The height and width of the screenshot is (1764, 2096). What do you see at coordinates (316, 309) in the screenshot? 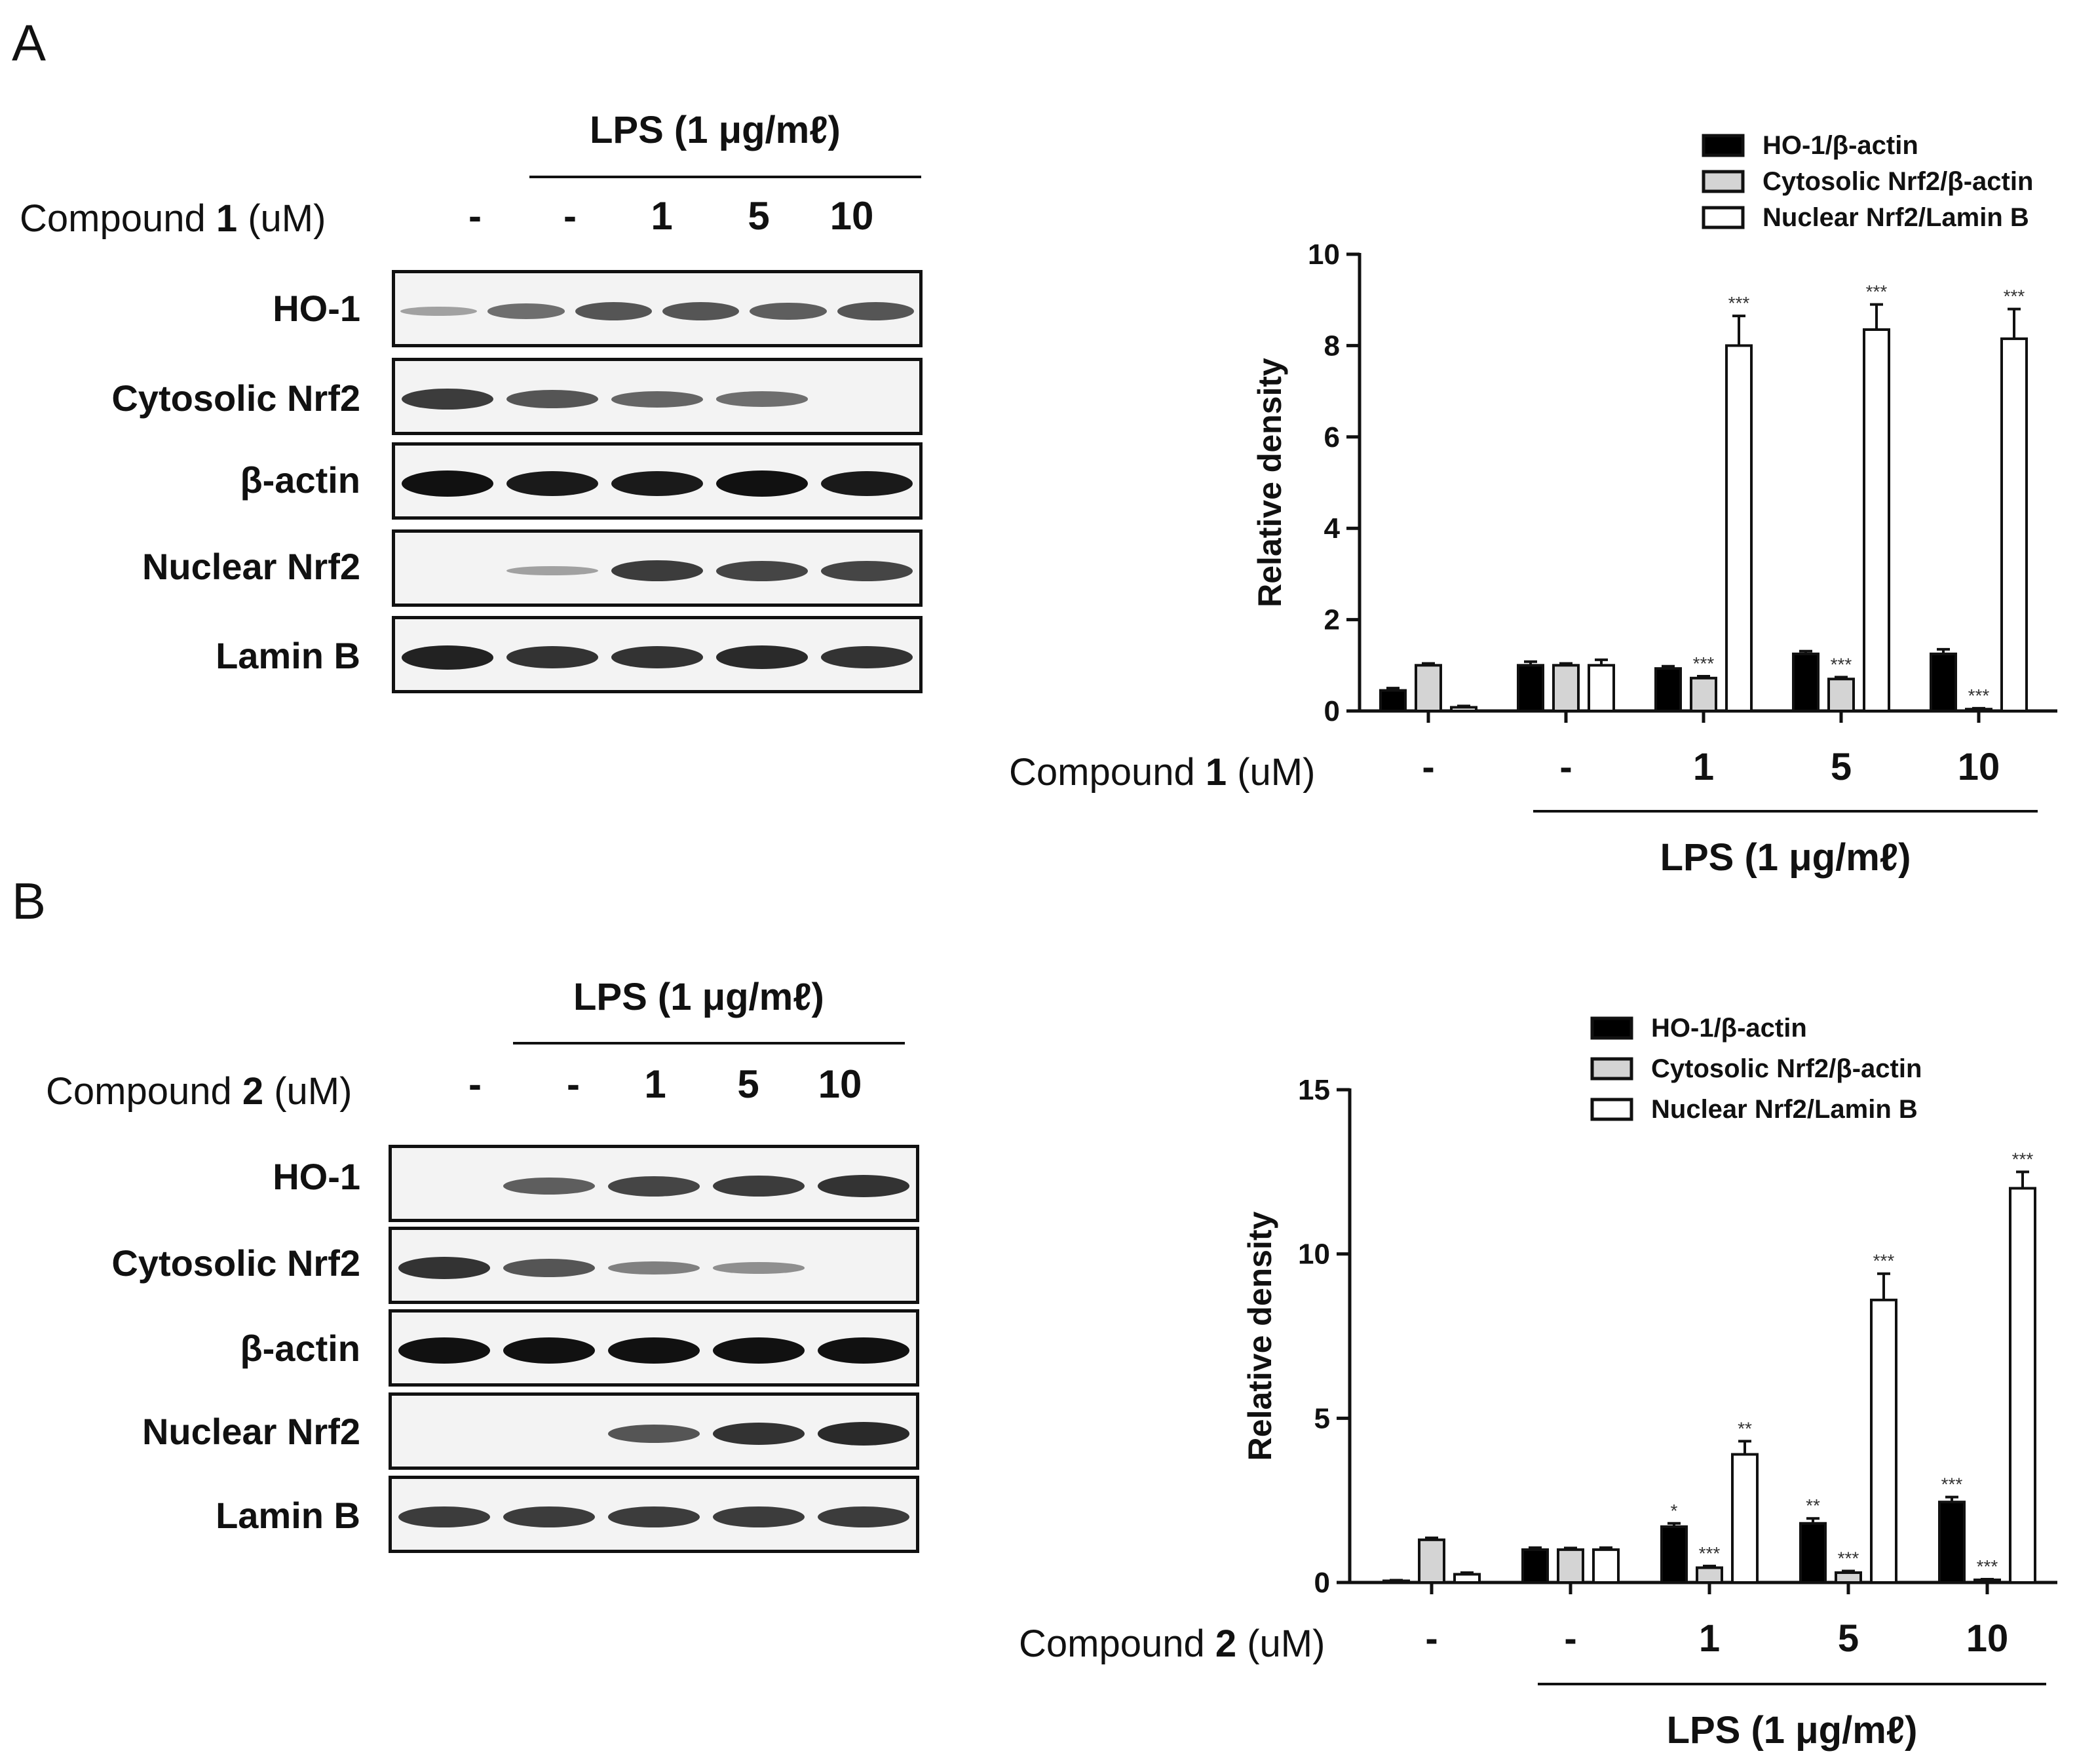
I see `blot-a-row-label: HO-1` at bounding box center [316, 309].